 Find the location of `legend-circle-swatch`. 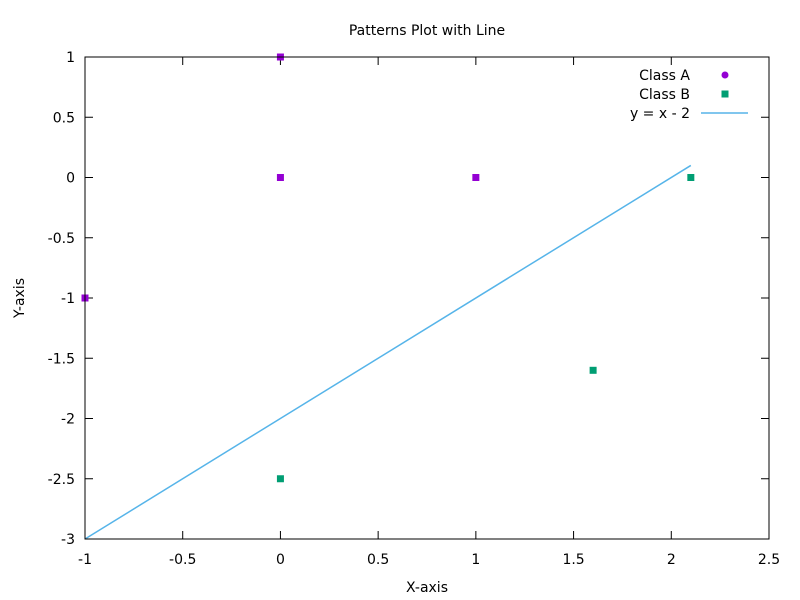

legend-circle-swatch is located at coordinates (725, 75).